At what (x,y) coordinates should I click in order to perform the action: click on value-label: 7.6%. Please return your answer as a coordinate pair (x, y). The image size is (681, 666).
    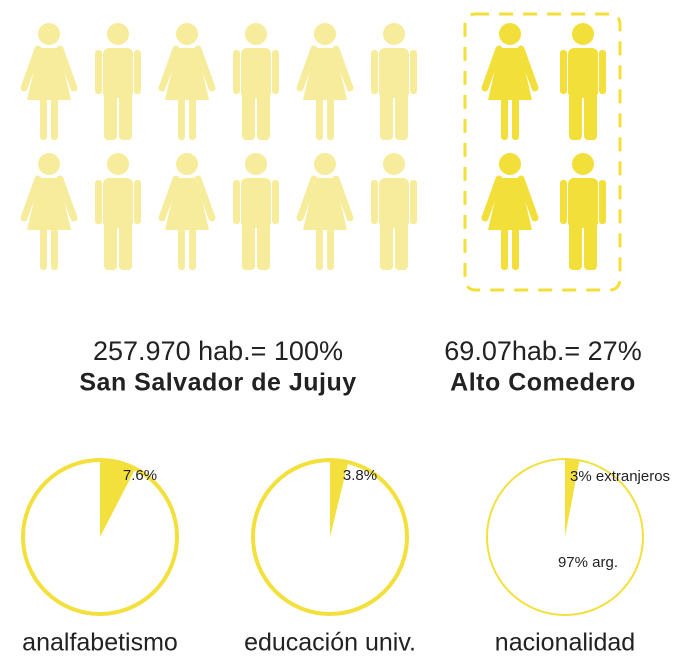
    Looking at the image, I should click on (140, 475).